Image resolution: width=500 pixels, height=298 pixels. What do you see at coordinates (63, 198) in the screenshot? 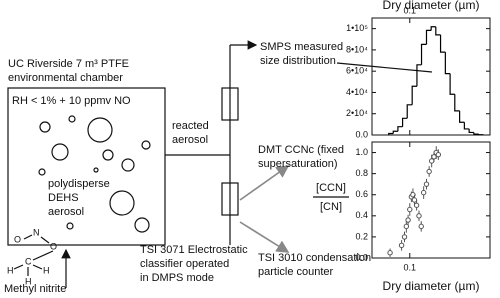
I see `aerosol-label: DEHS` at bounding box center [63, 198].